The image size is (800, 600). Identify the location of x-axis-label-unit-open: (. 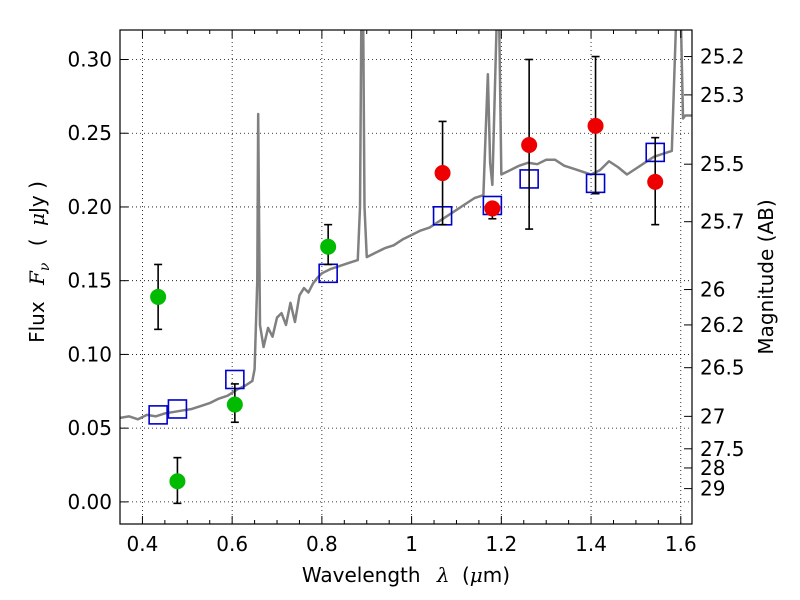
(466, 575).